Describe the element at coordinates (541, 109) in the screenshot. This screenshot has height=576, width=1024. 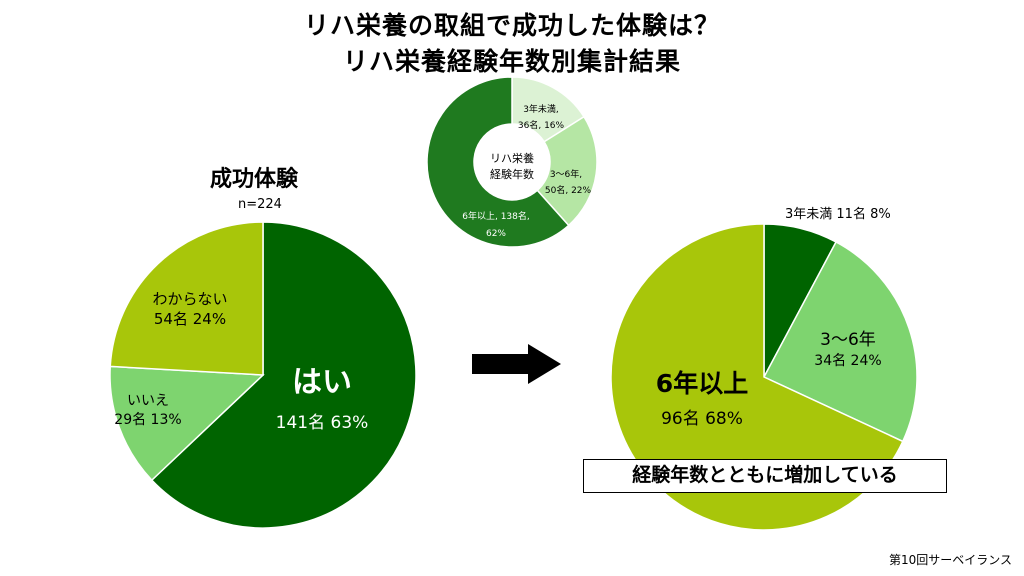
I see `donut-label-lt3: 3年未満,` at that location.